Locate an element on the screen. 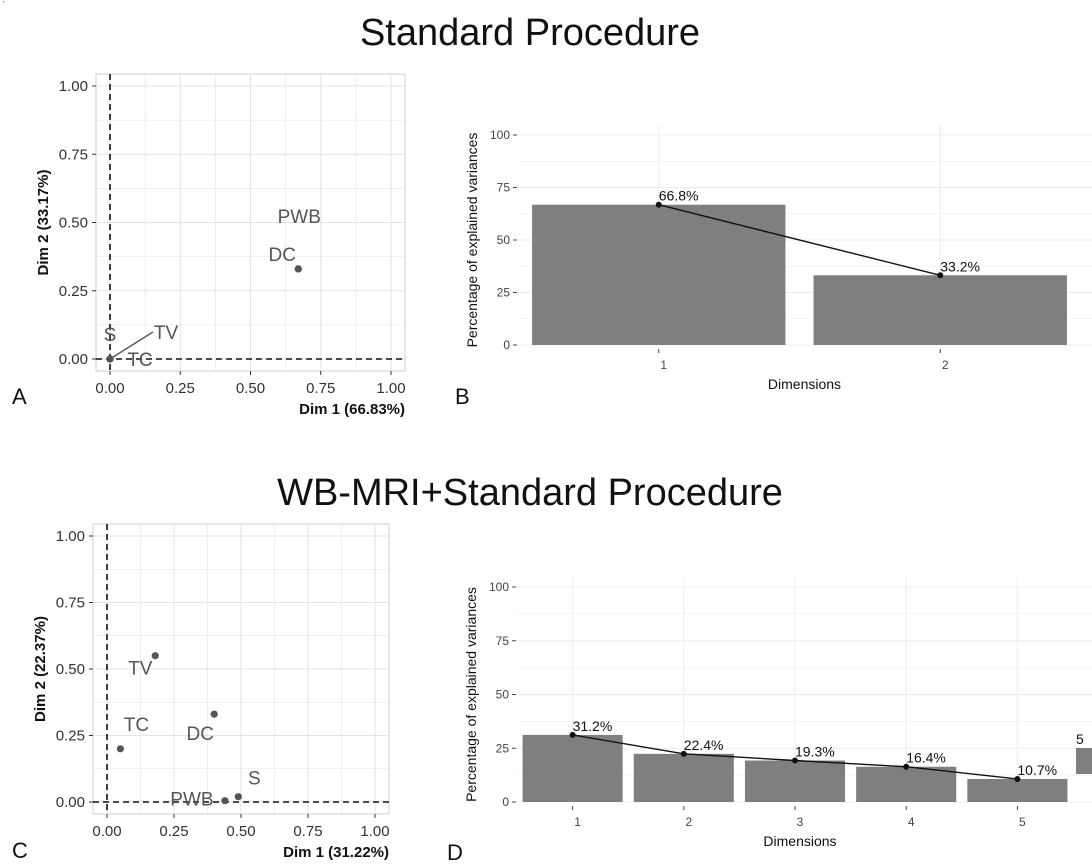  point-label-c: PWB is located at coordinates (191, 800).